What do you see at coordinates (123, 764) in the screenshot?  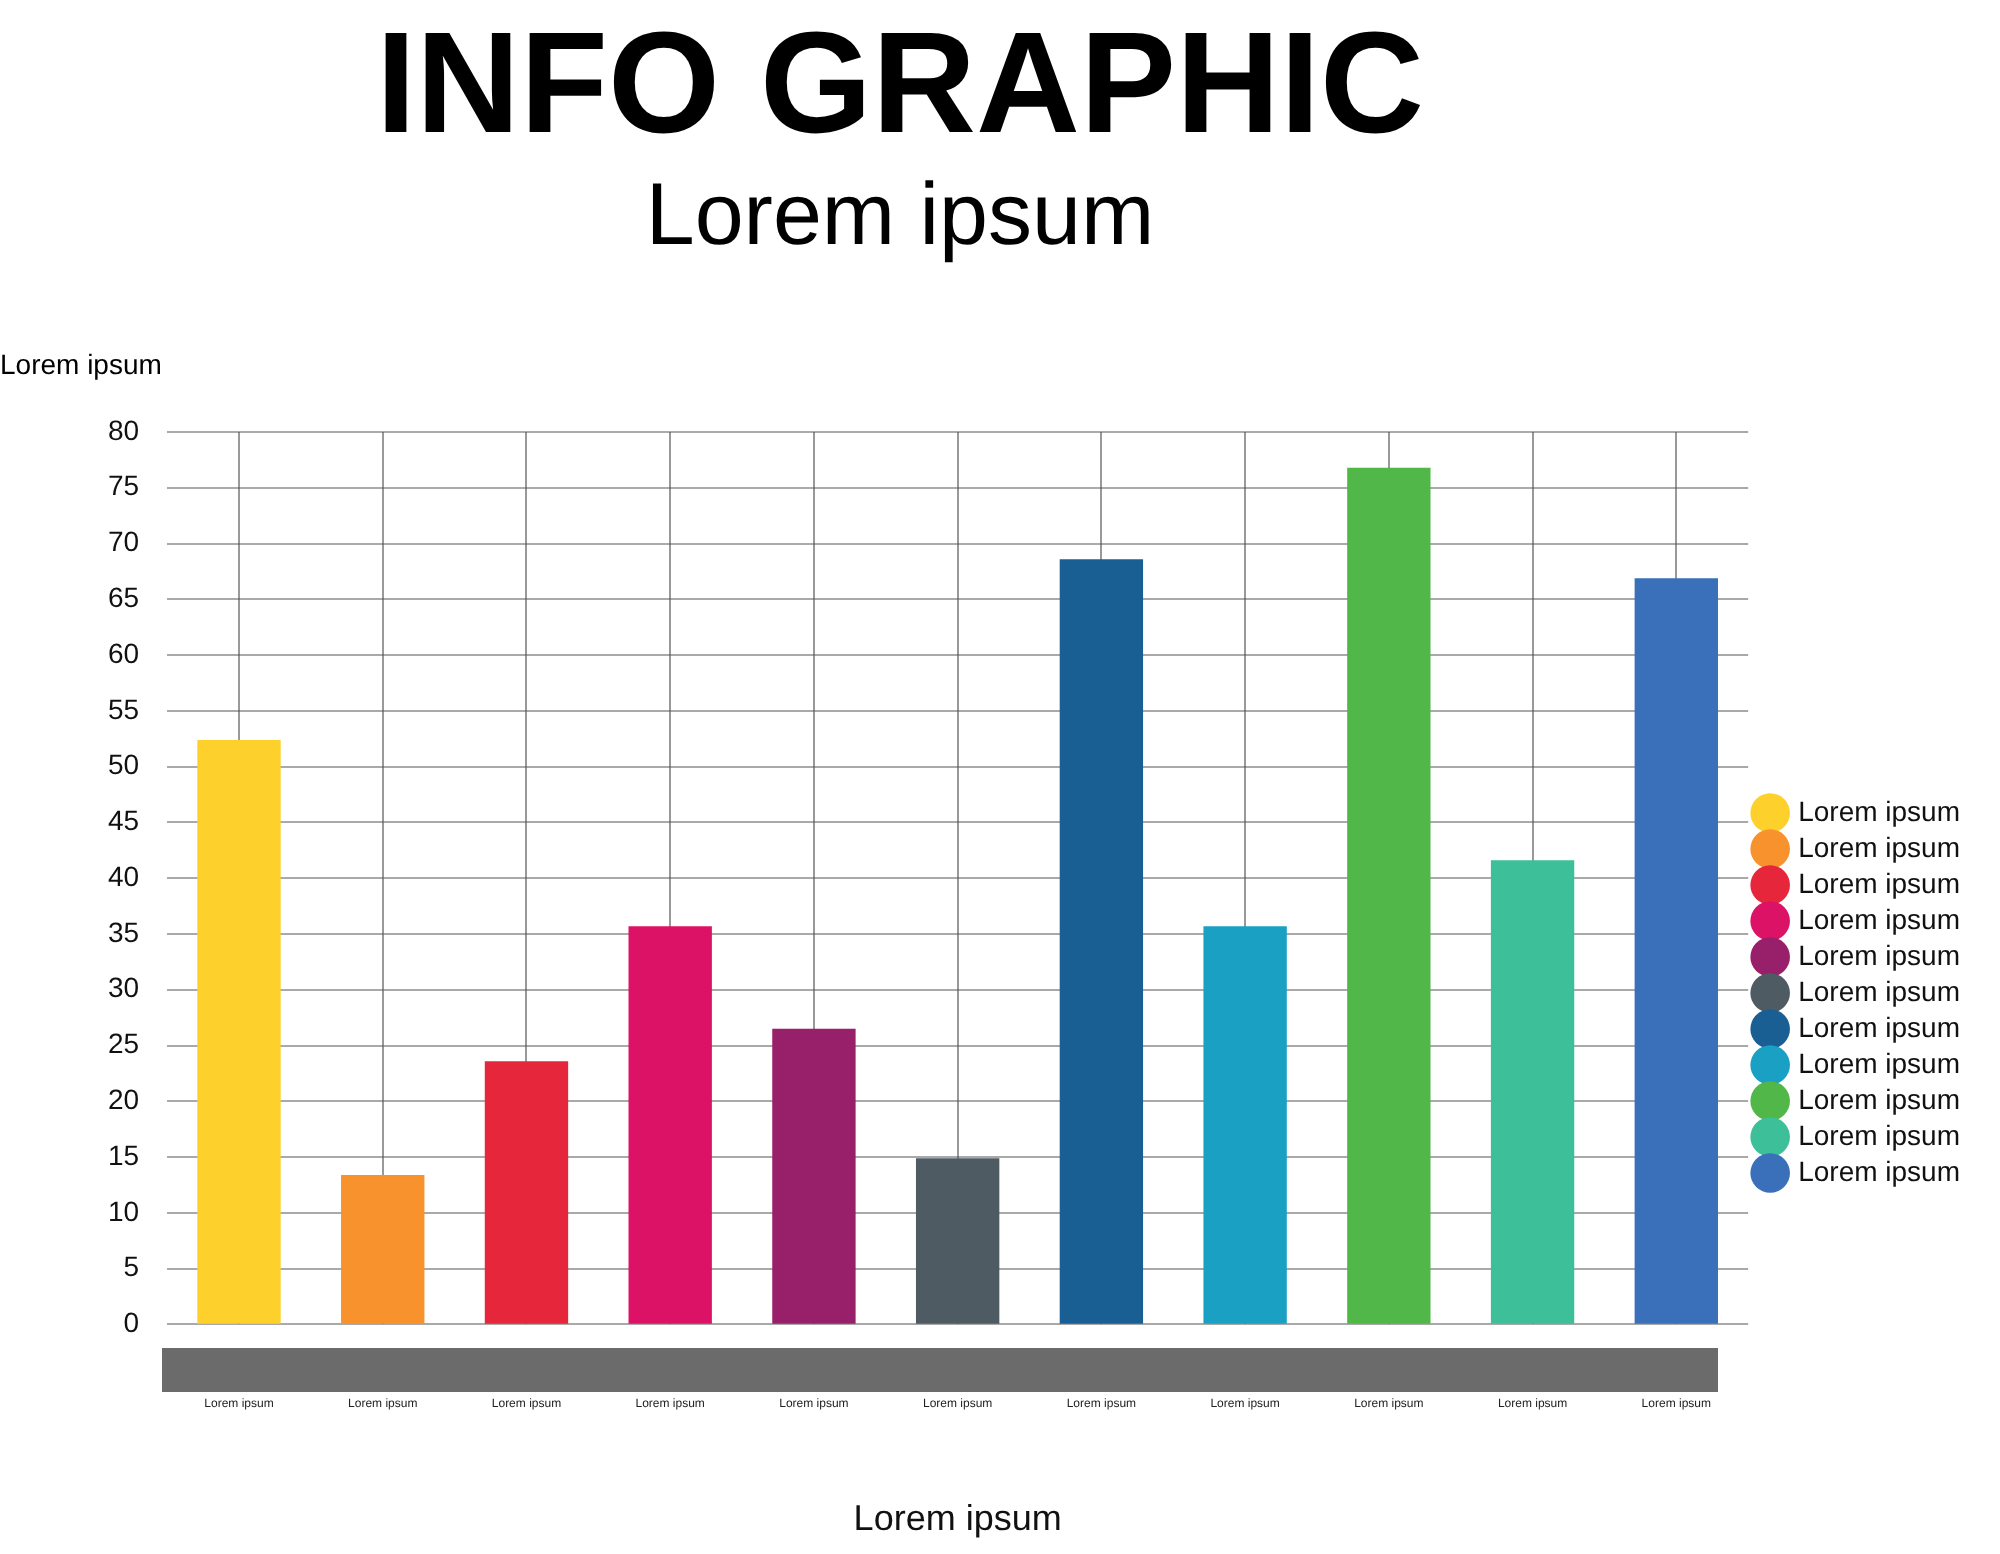 I see `y-tick-label: 50` at bounding box center [123, 764].